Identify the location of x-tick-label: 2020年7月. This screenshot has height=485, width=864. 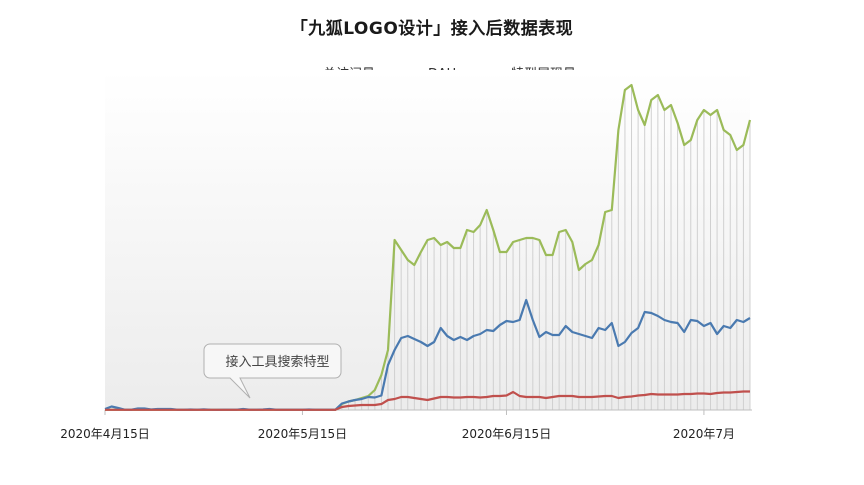
(704, 434).